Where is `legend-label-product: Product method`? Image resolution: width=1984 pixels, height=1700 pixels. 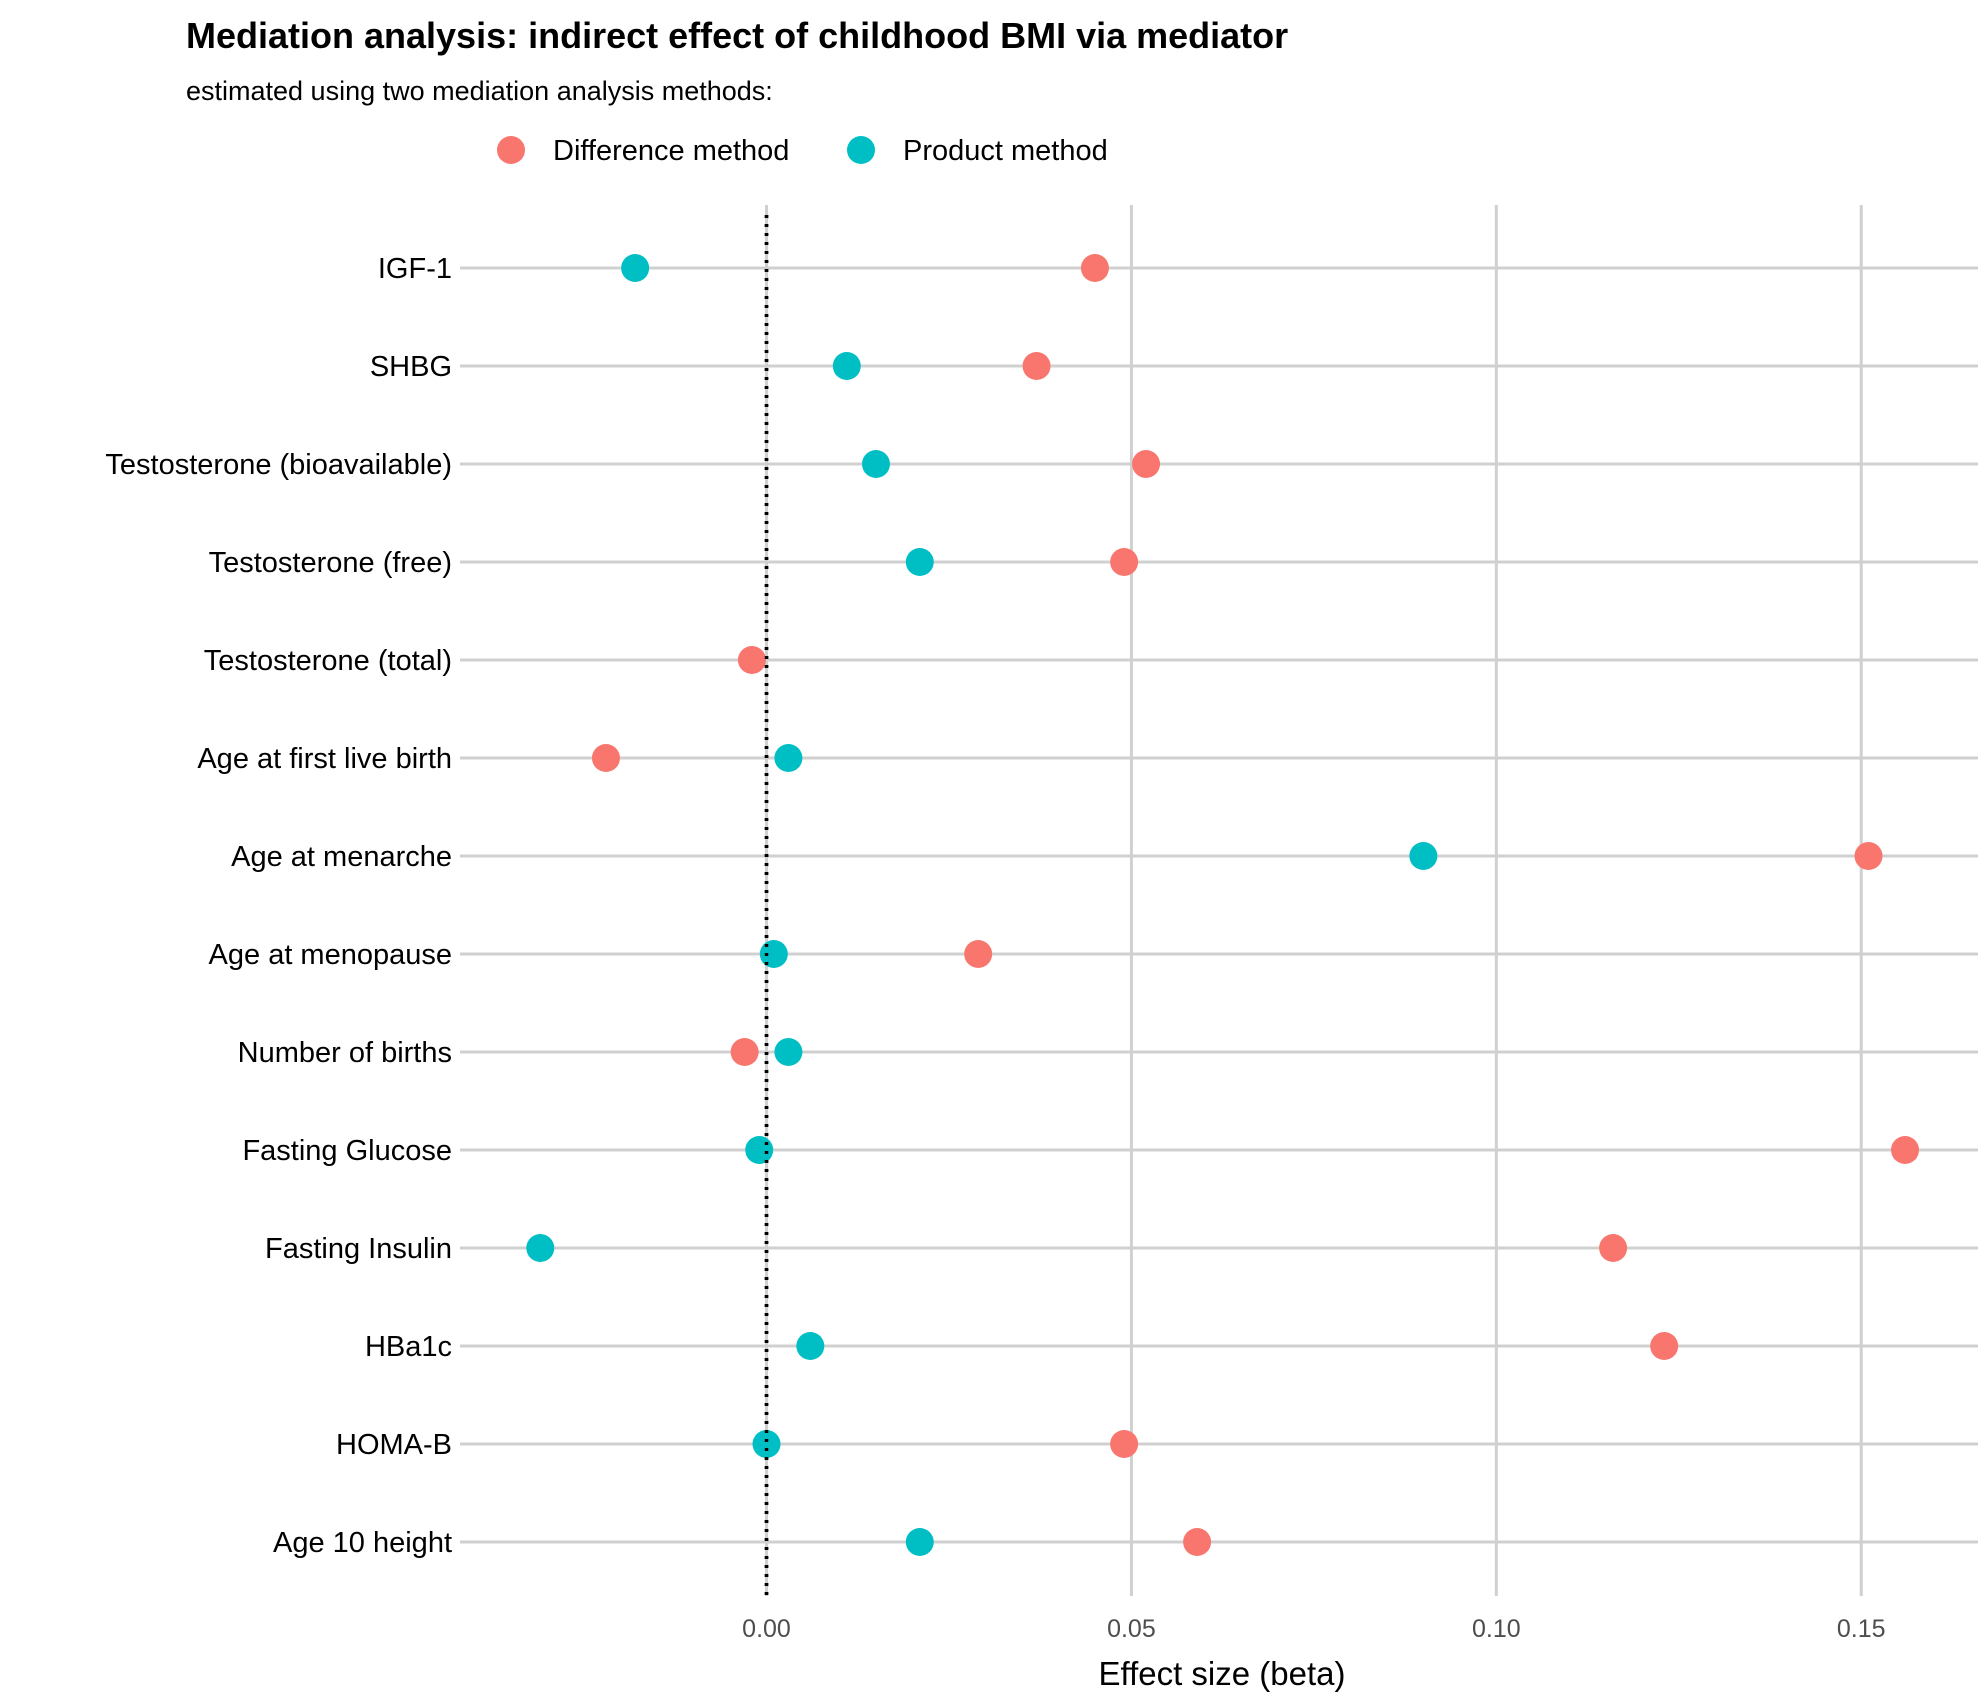 legend-label-product: Product method is located at coordinates (1005, 151).